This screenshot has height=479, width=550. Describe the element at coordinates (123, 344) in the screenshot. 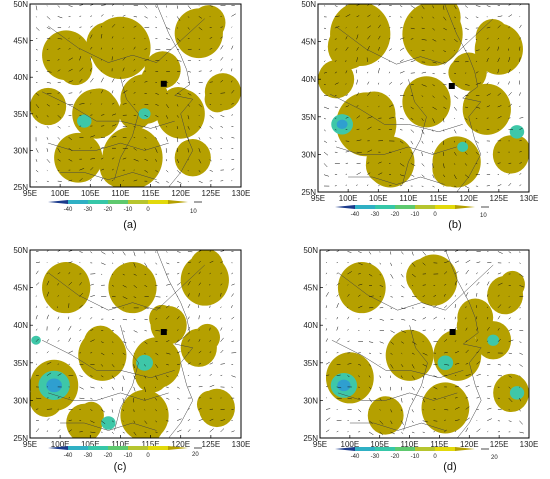

I see `boundary-lines-c` at that location.